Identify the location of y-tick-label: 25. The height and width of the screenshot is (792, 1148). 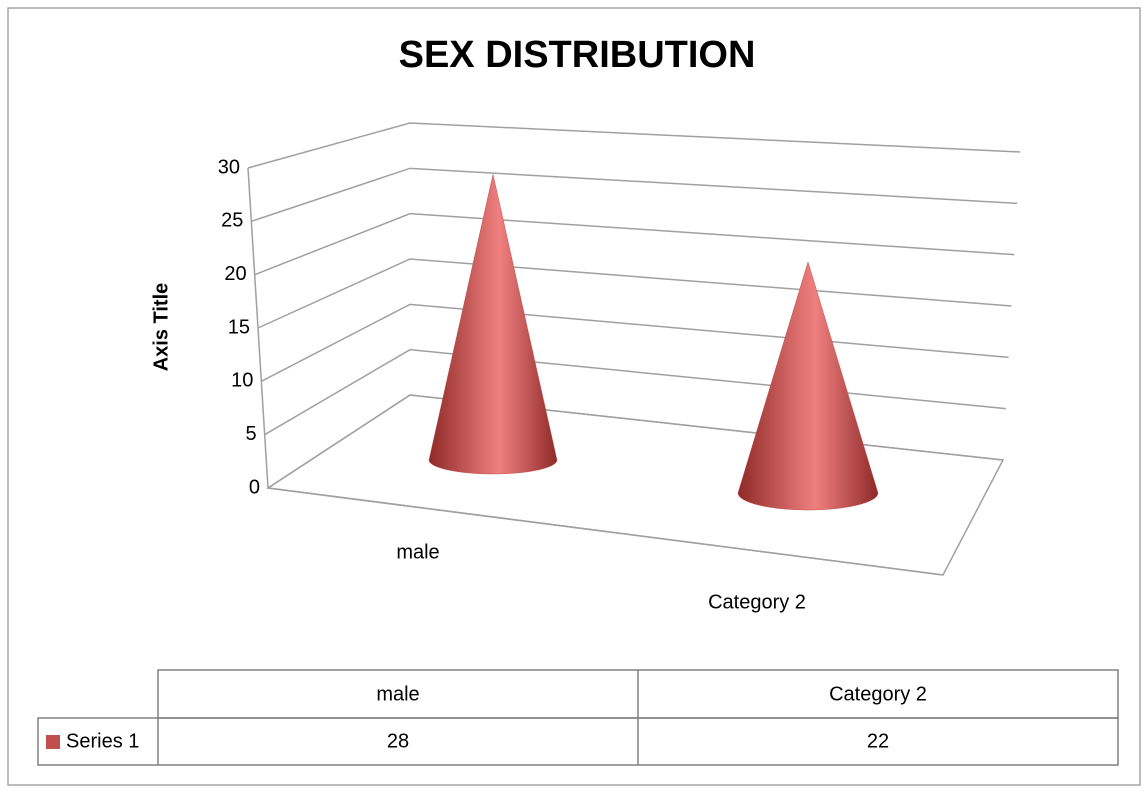
(232, 221).